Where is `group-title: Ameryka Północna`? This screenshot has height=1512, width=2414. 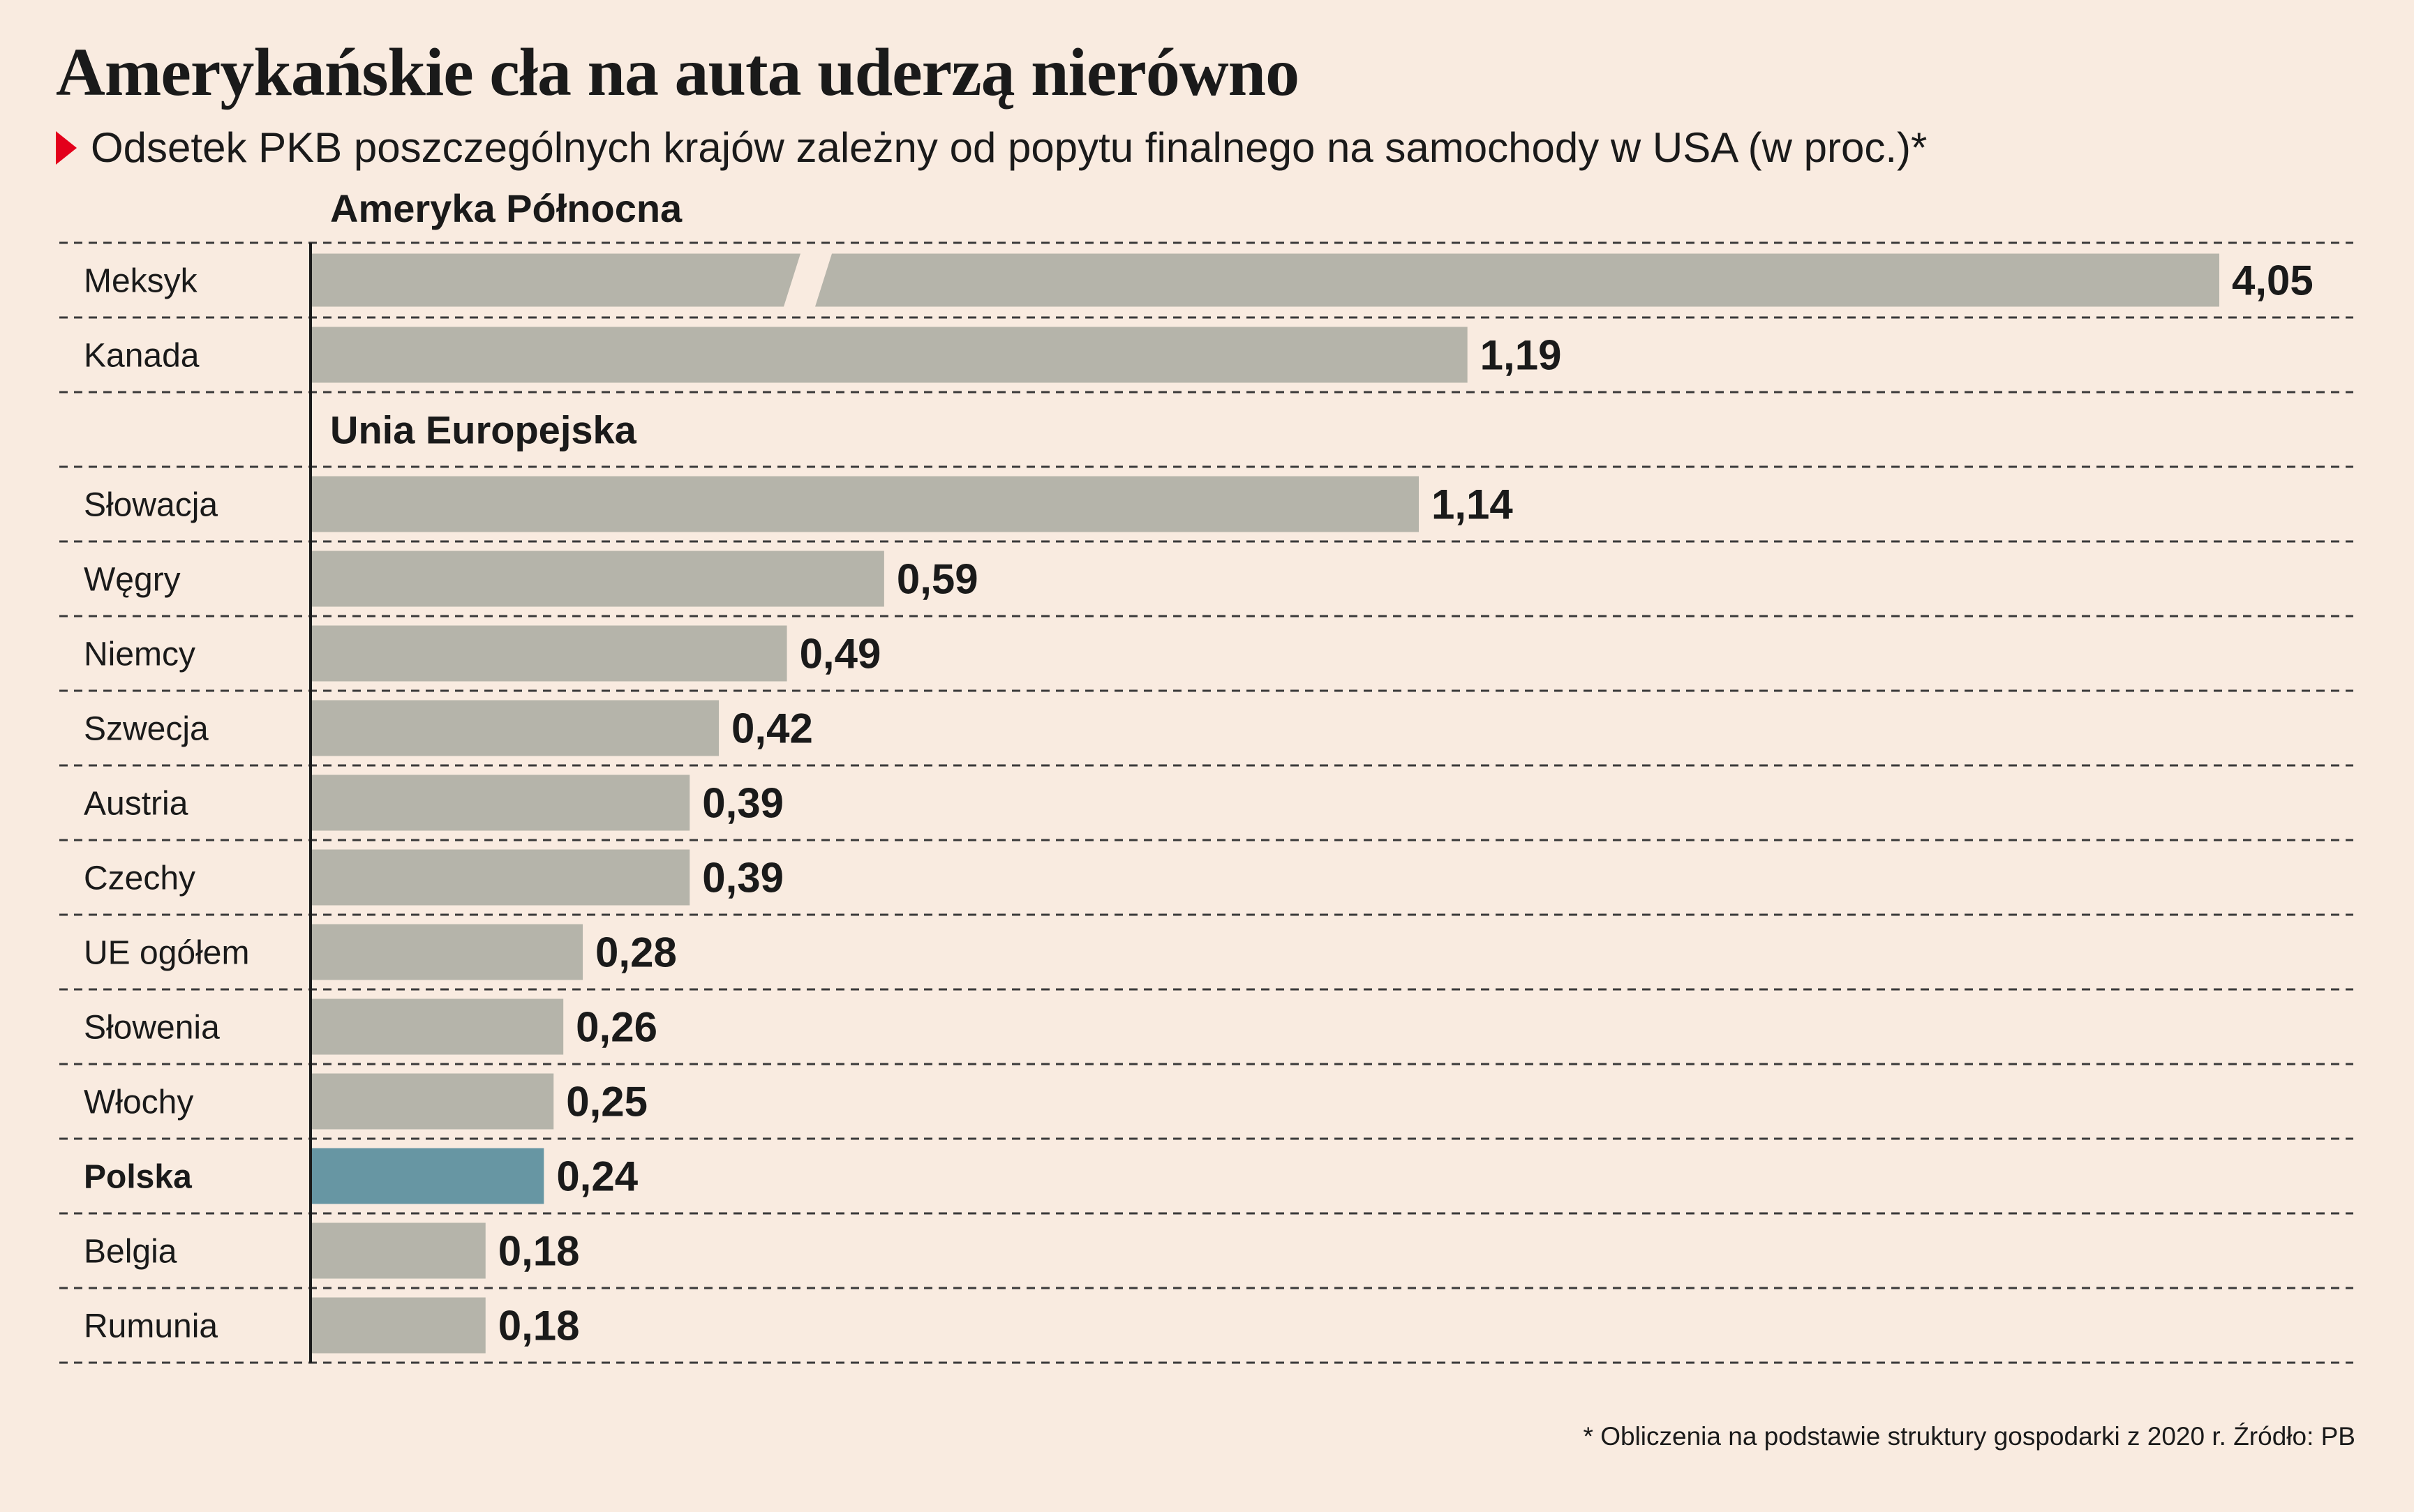
group-title: Ameryka Północna is located at coordinates (507, 208).